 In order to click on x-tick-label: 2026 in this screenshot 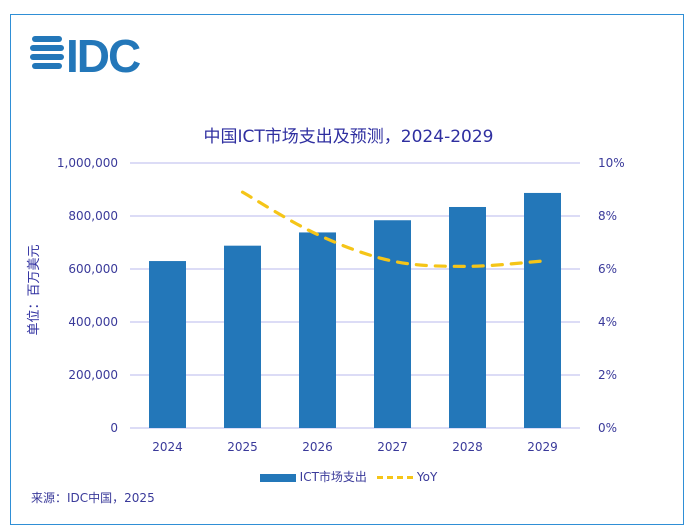, I will do `click(317, 447)`.